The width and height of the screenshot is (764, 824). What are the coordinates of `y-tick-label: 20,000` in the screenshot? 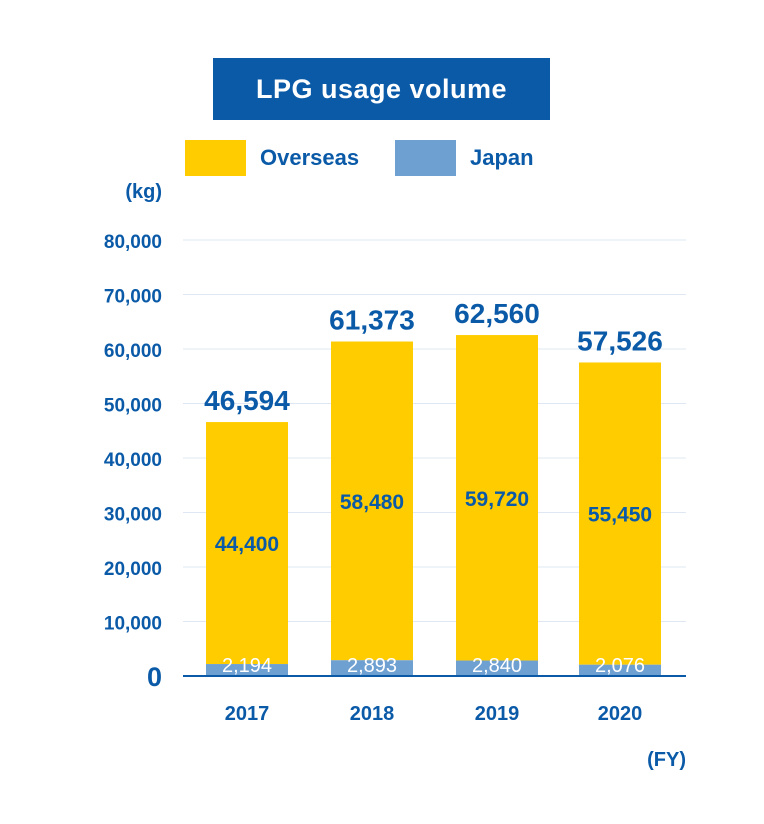 It's located at (133, 569).